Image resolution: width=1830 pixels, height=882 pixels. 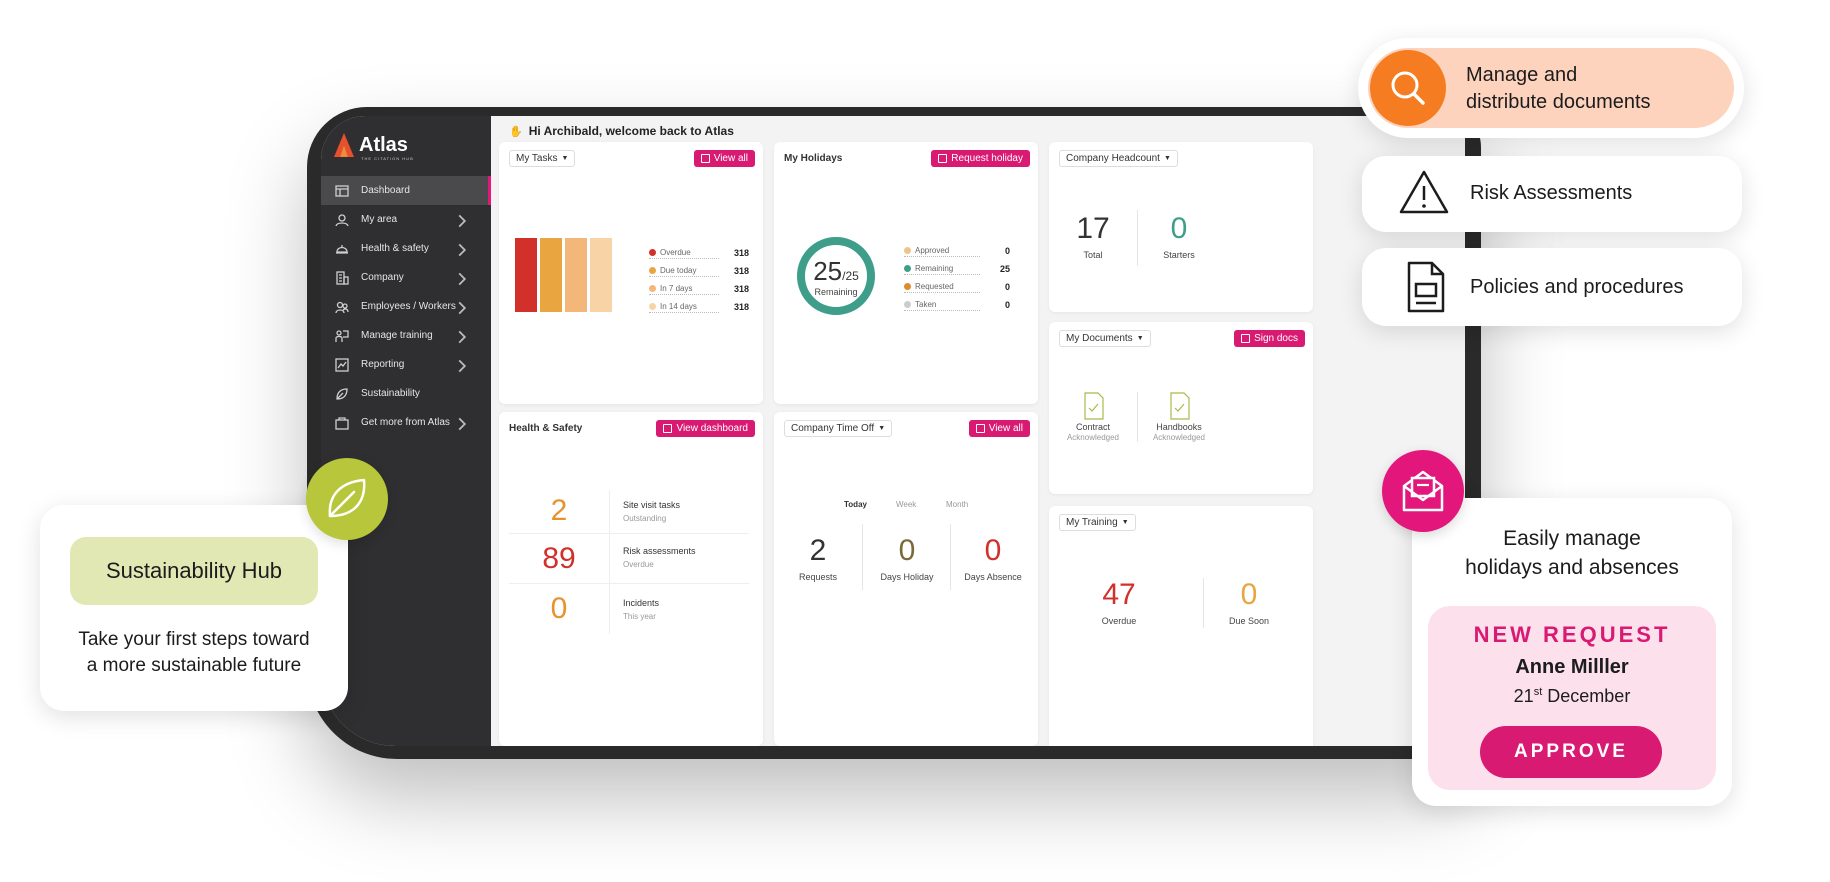 I want to click on sidebar-item-get-more: Get more from Atlas, so click(x=406, y=422).